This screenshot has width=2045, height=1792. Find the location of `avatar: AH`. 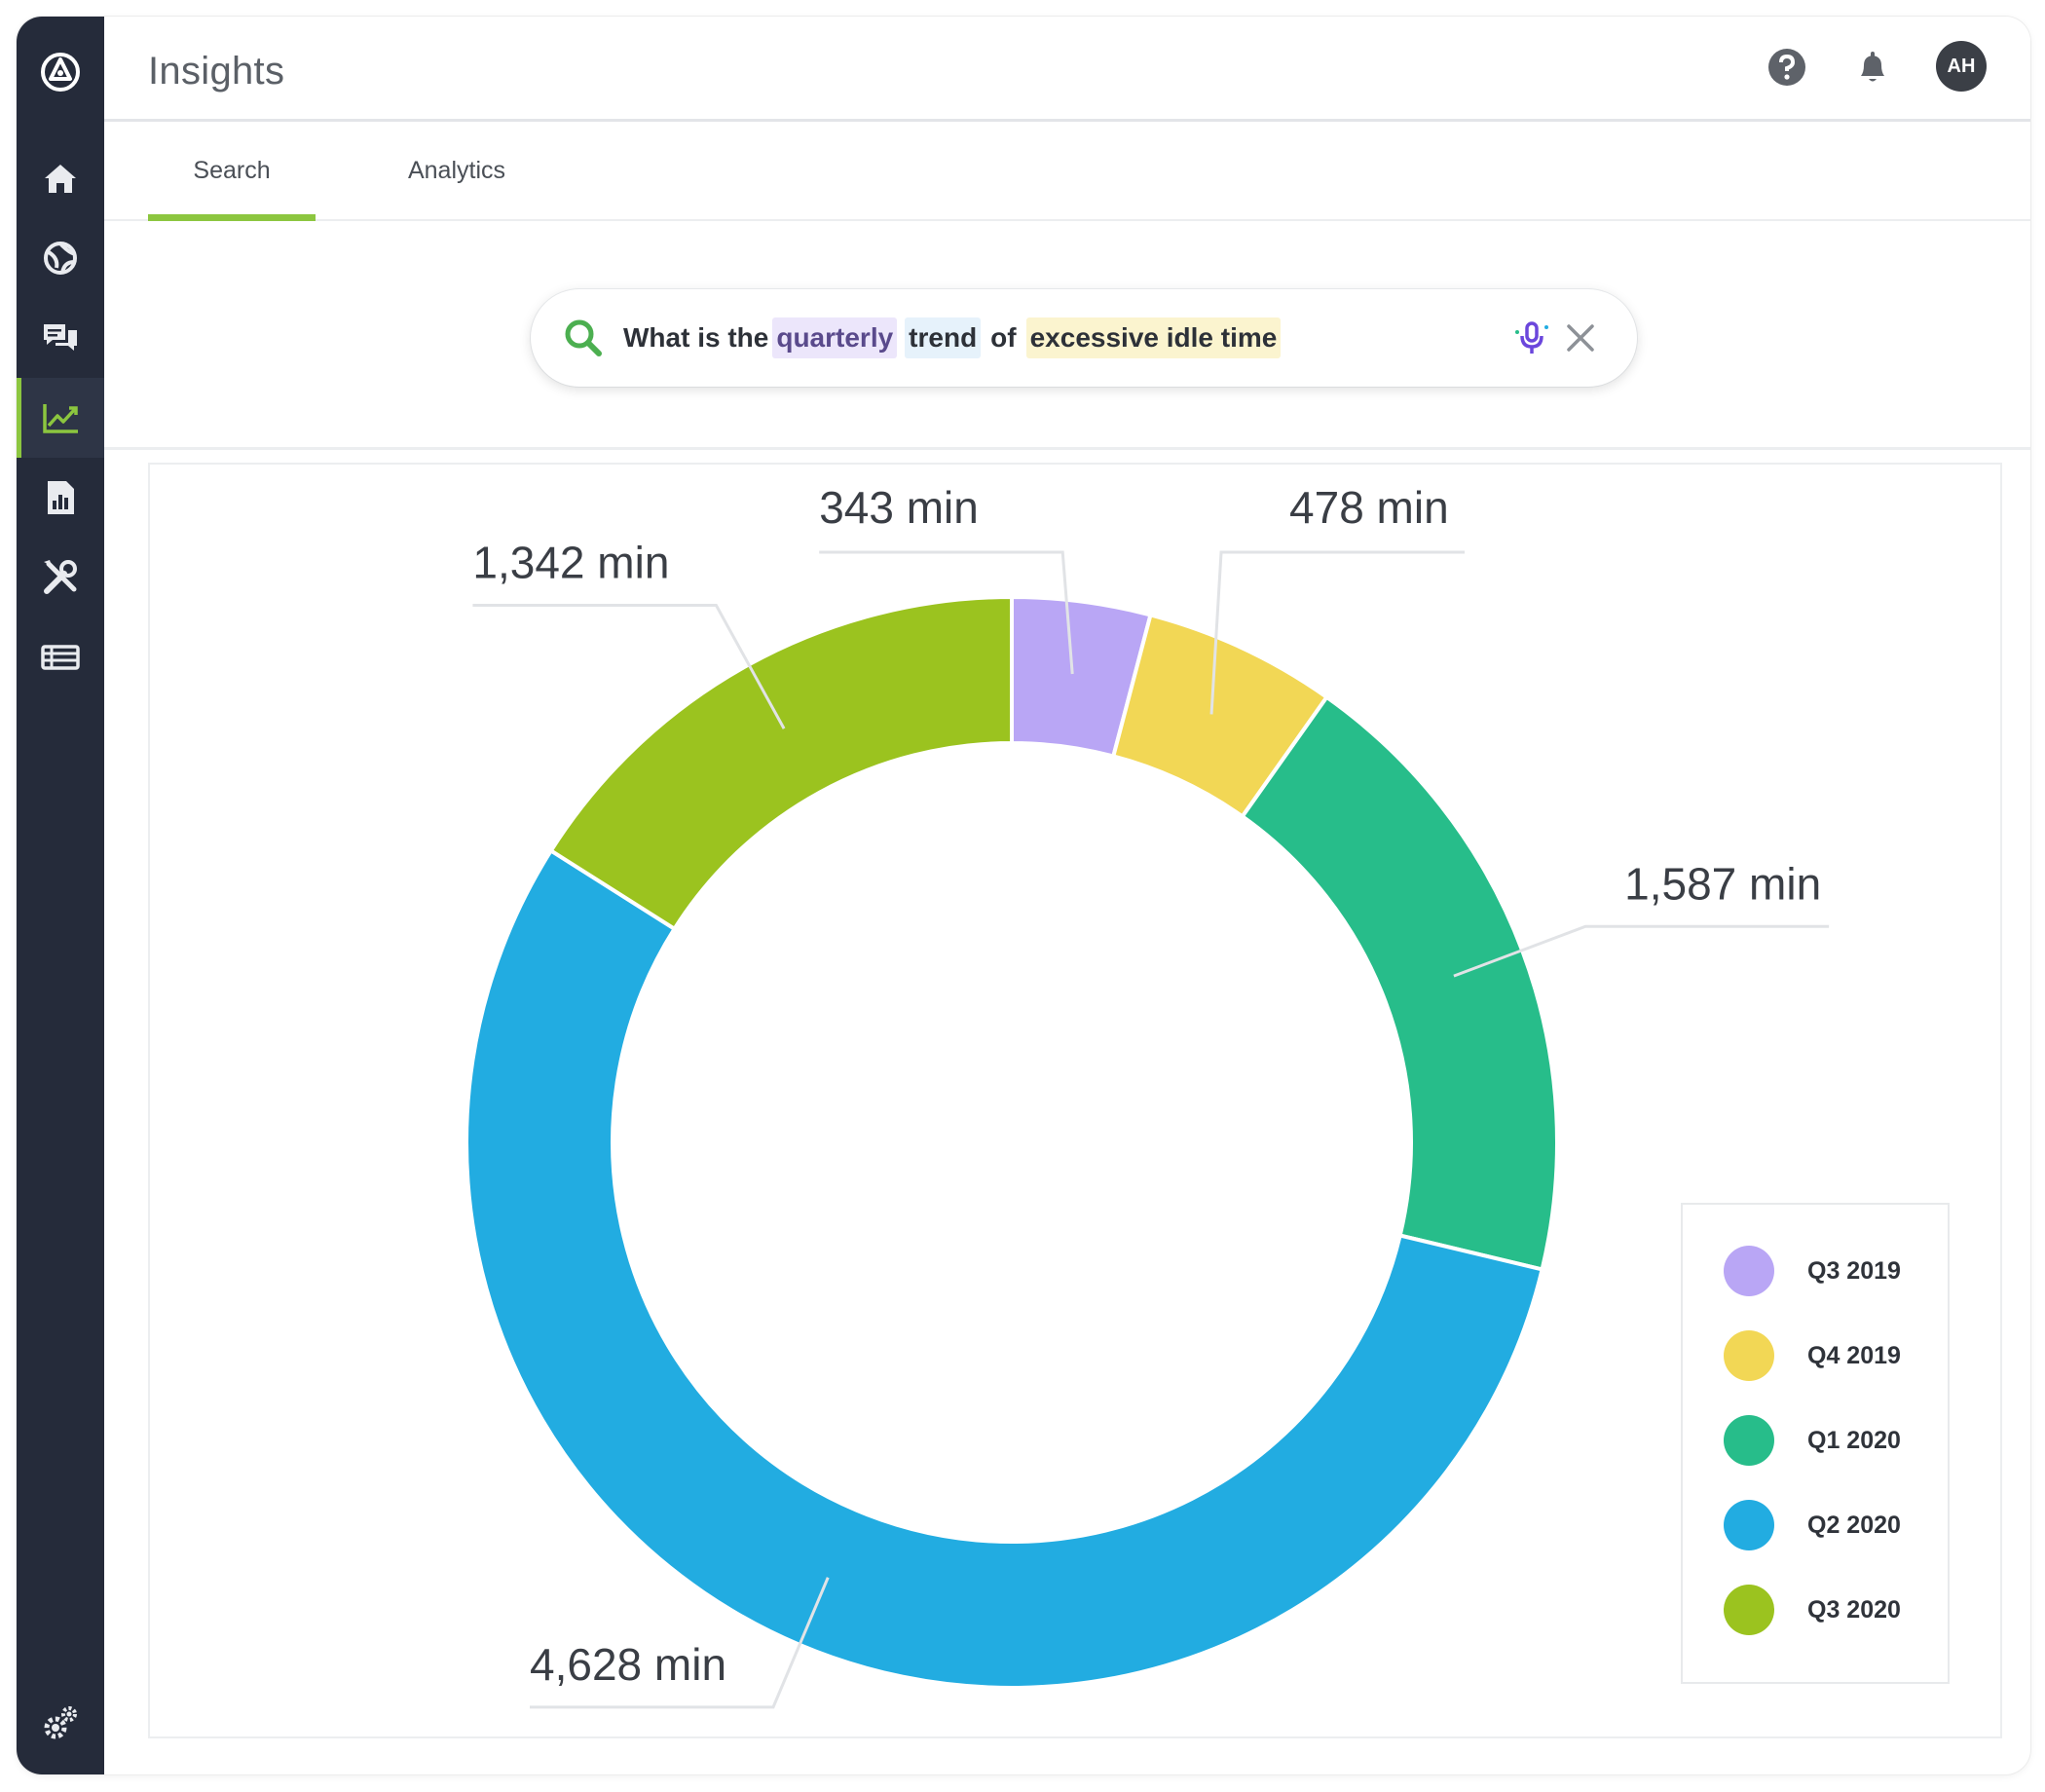

avatar: AH is located at coordinates (1962, 66).